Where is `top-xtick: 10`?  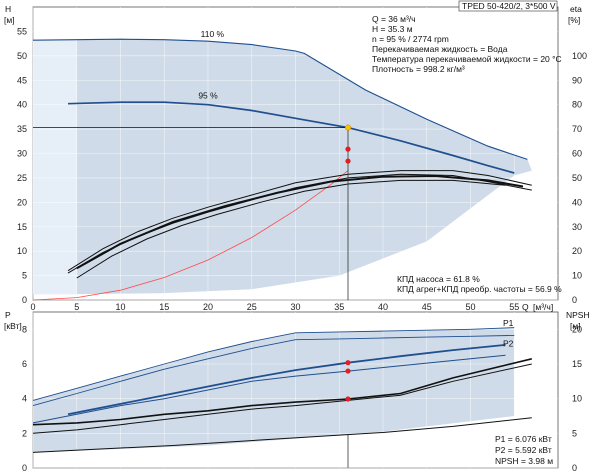 top-xtick: 10 is located at coordinates (120, 307).